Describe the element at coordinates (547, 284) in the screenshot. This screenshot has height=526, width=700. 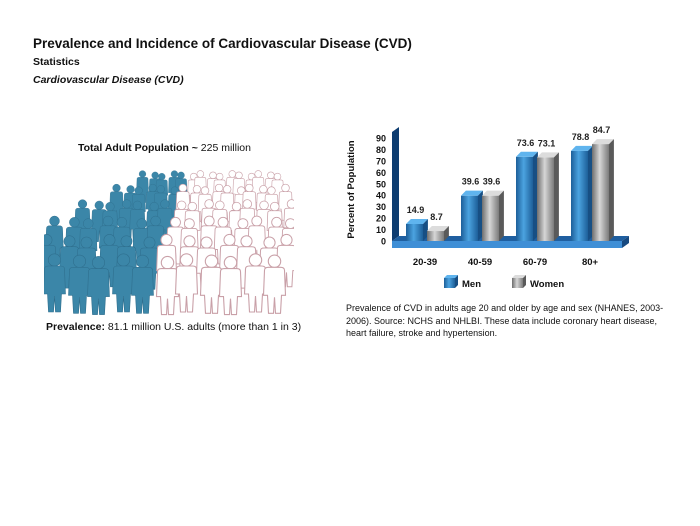
I see `legend-label-women: Women` at that location.